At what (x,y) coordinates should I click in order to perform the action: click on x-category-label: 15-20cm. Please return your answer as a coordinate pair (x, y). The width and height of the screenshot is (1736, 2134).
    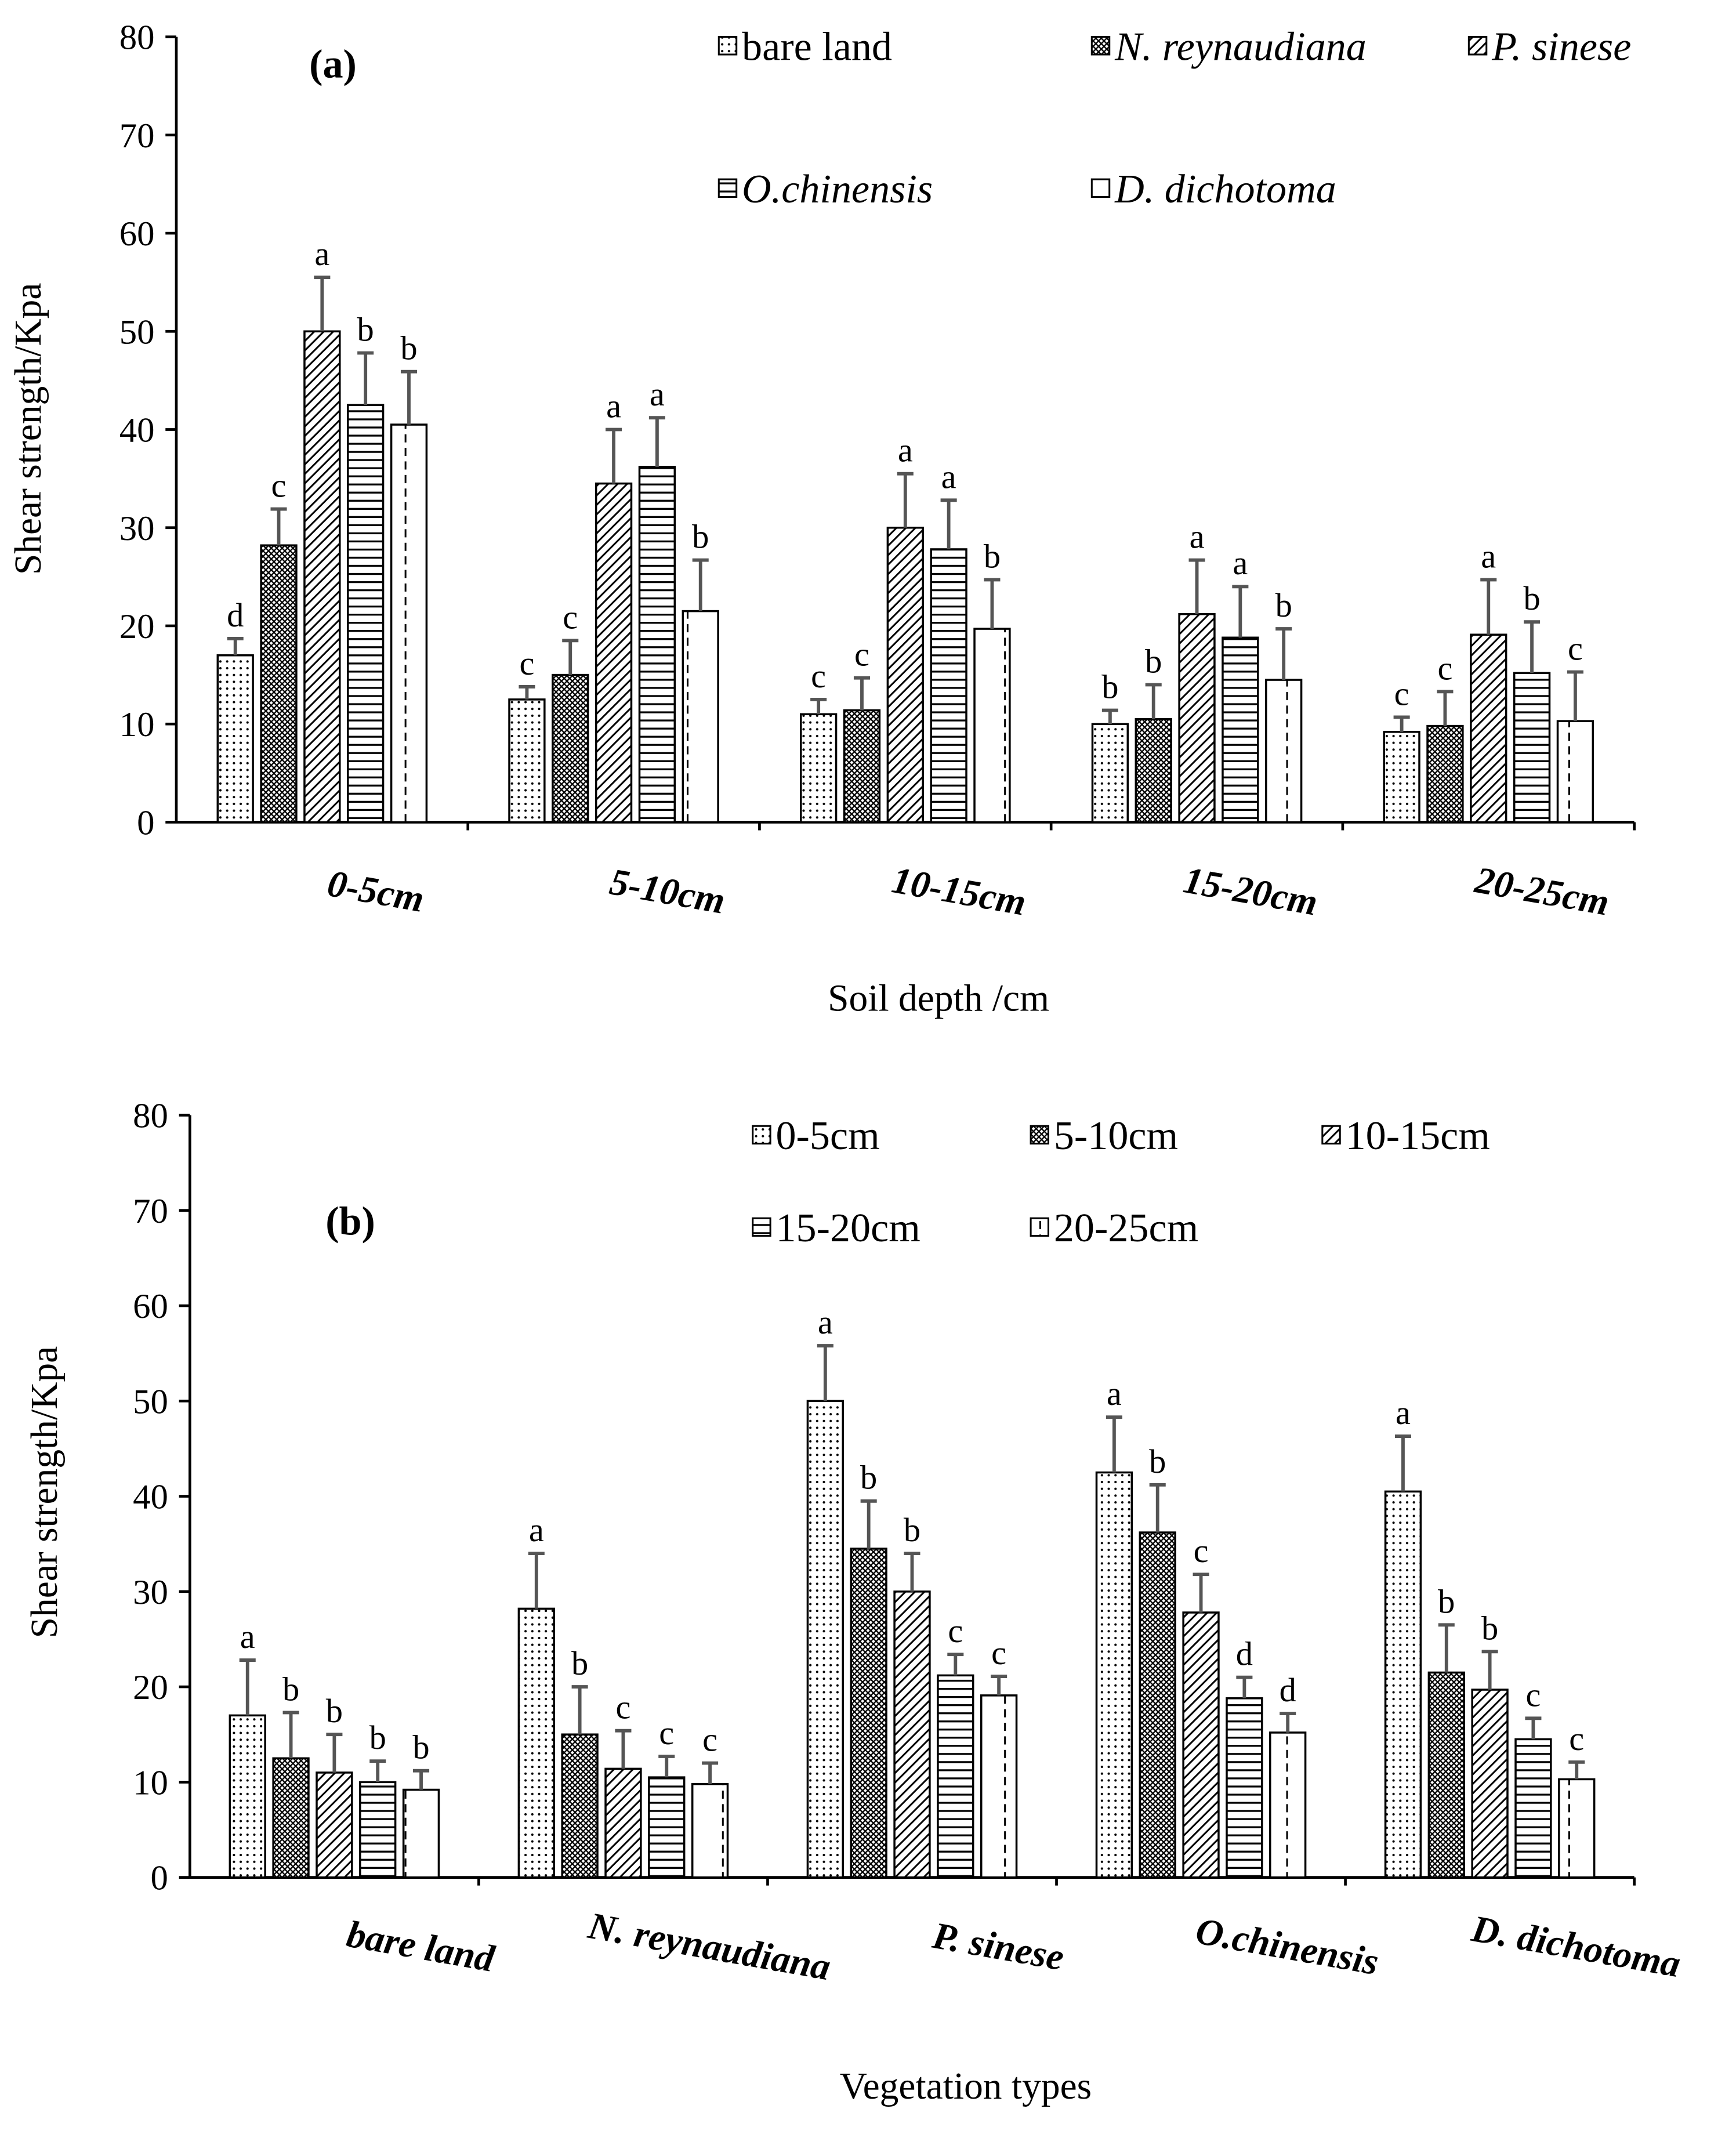
    Looking at the image, I should click on (1250, 891).